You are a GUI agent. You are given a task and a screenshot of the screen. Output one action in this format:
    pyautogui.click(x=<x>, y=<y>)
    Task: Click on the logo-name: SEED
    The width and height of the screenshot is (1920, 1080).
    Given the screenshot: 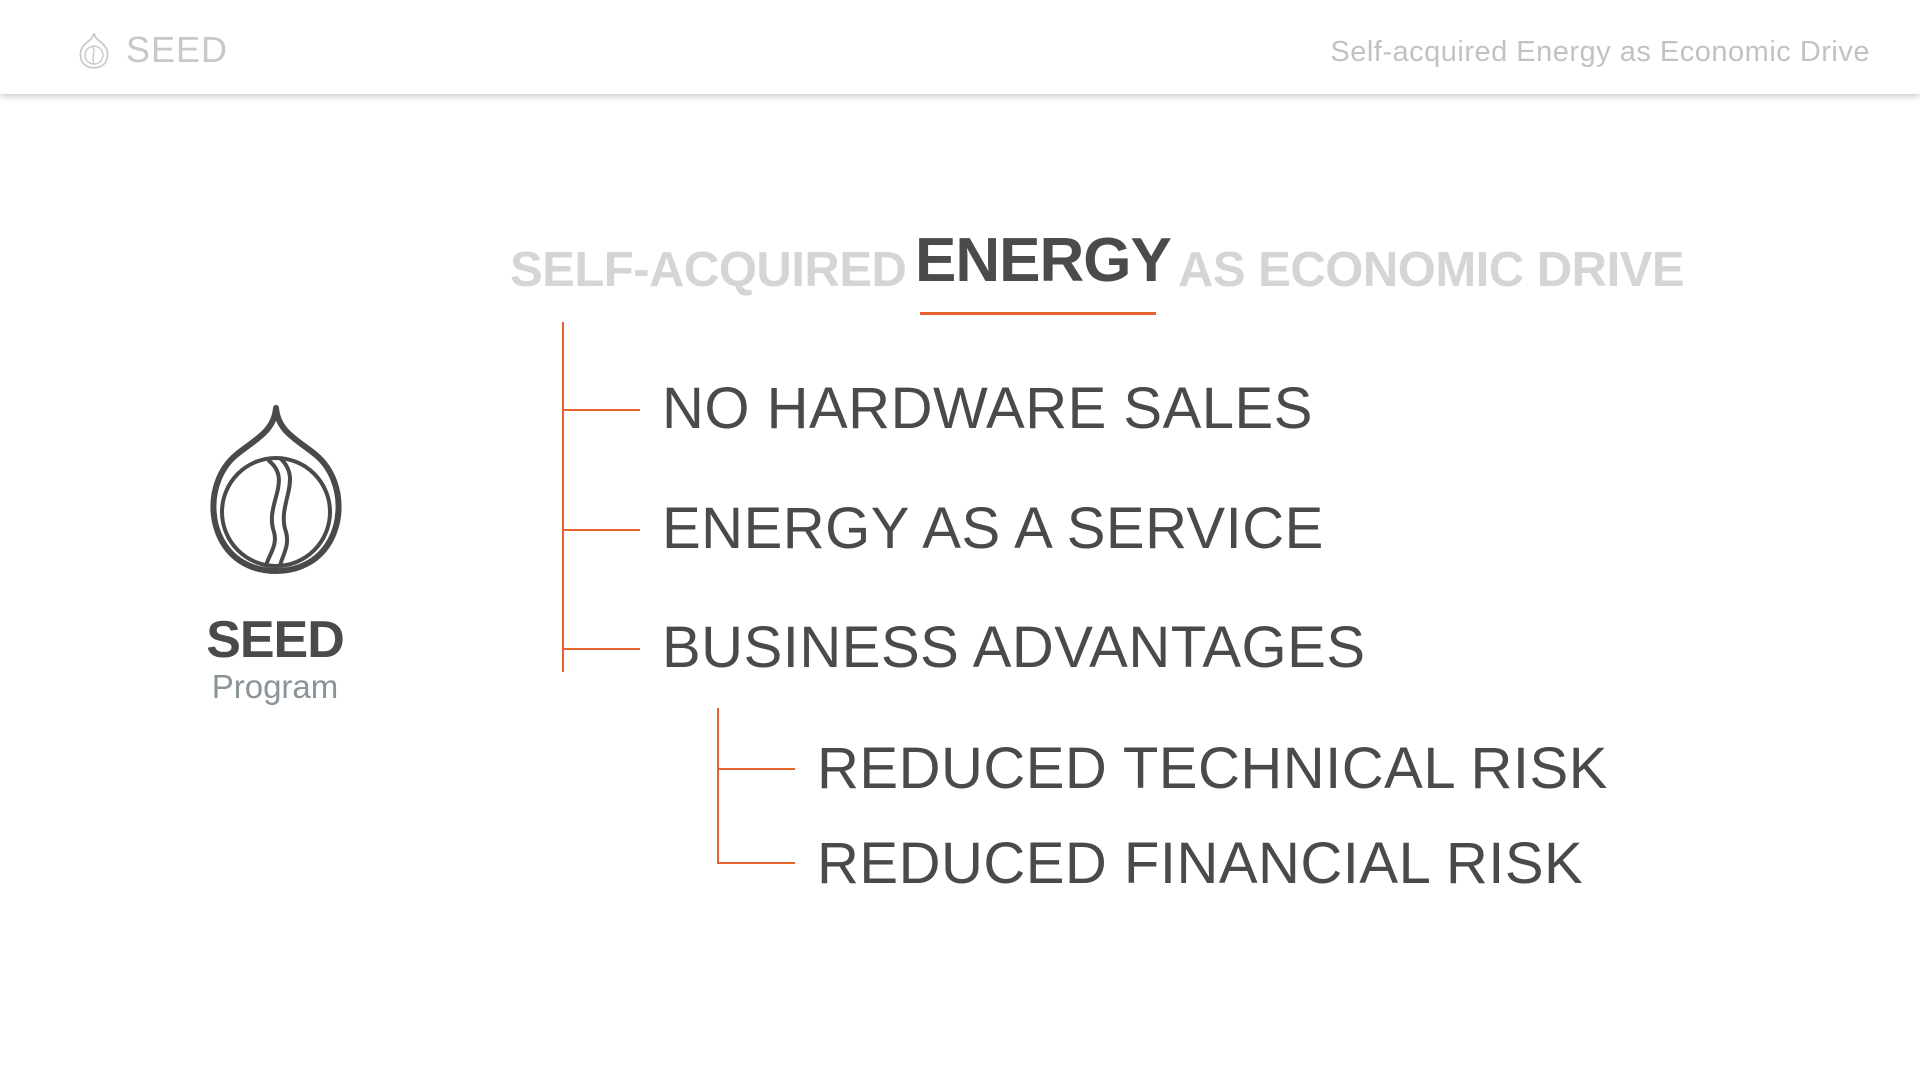 What is the action you would take?
    pyautogui.click(x=275, y=640)
    